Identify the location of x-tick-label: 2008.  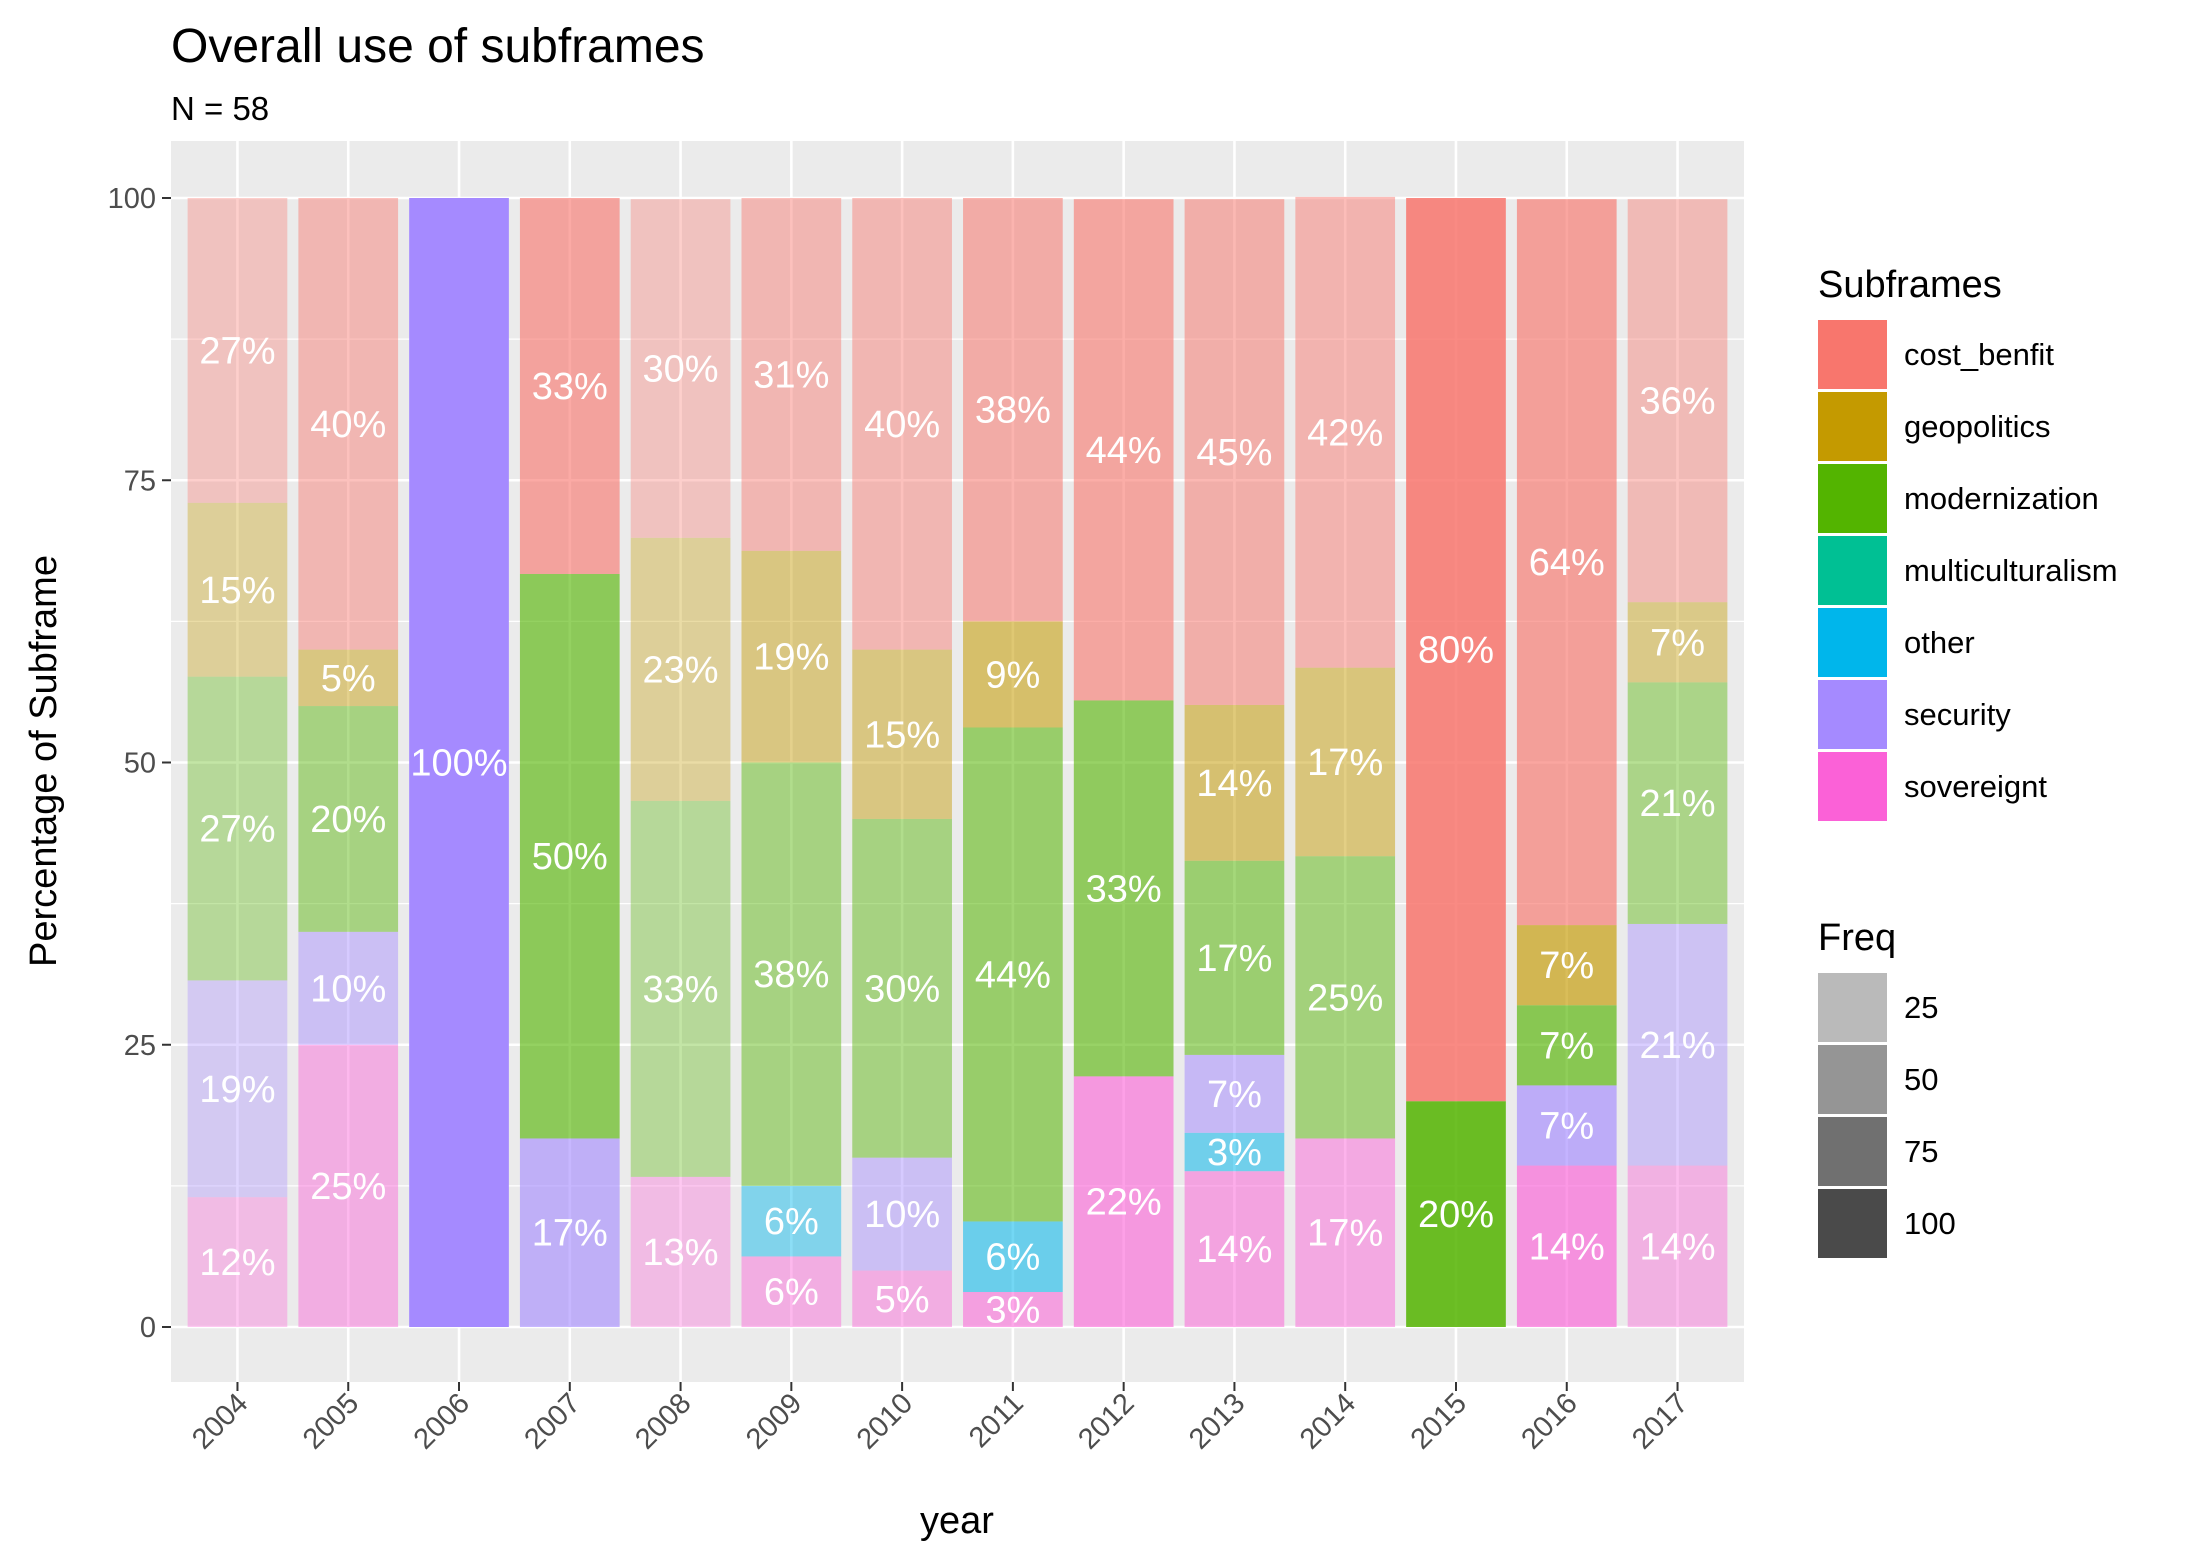
(663, 1421).